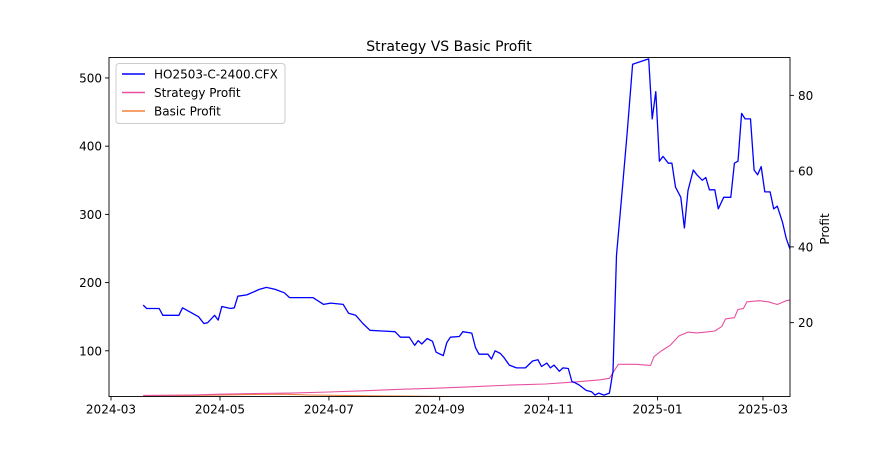  What do you see at coordinates (763, 410) in the screenshot?
I see `x-tick-label: 2025-03` at bounding box center [763, 410].